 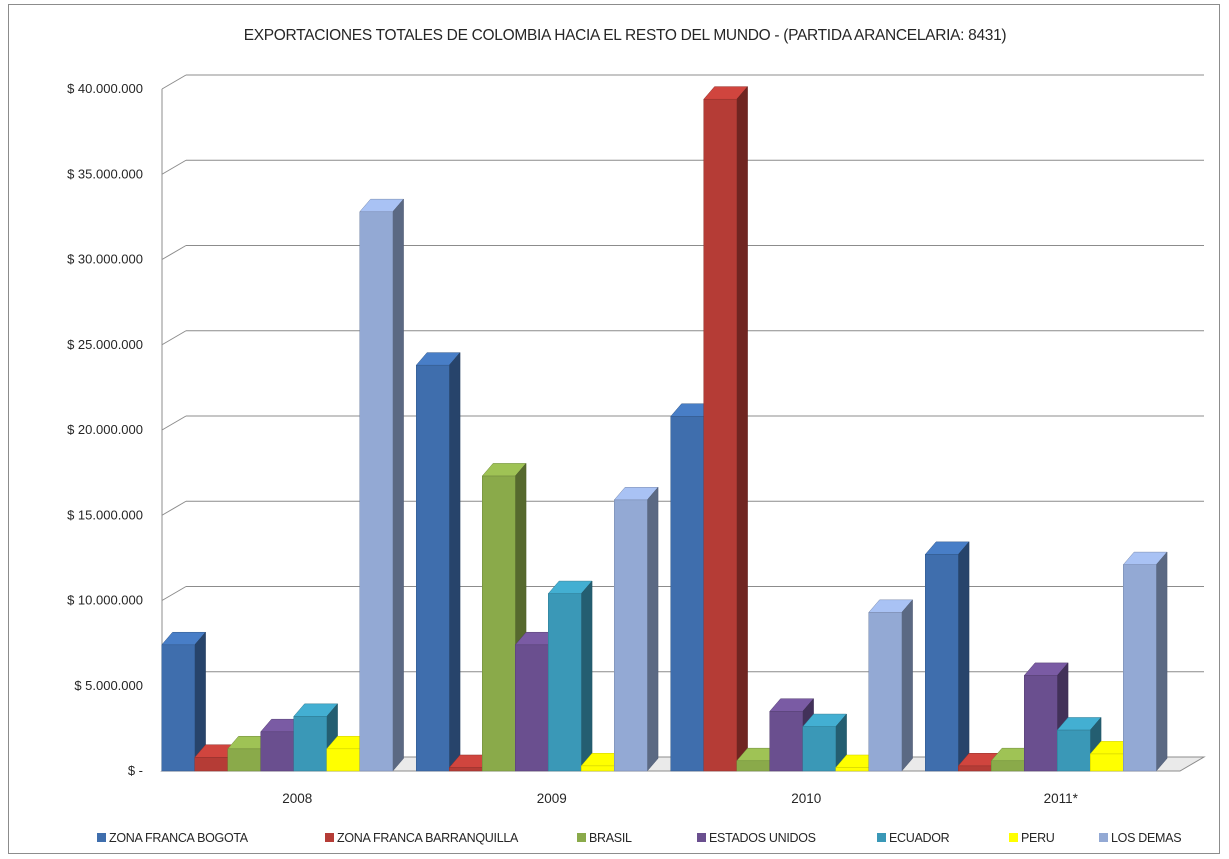 I want to click on y-tick-label: $ 35.000.000, so click(x=105, y=173).